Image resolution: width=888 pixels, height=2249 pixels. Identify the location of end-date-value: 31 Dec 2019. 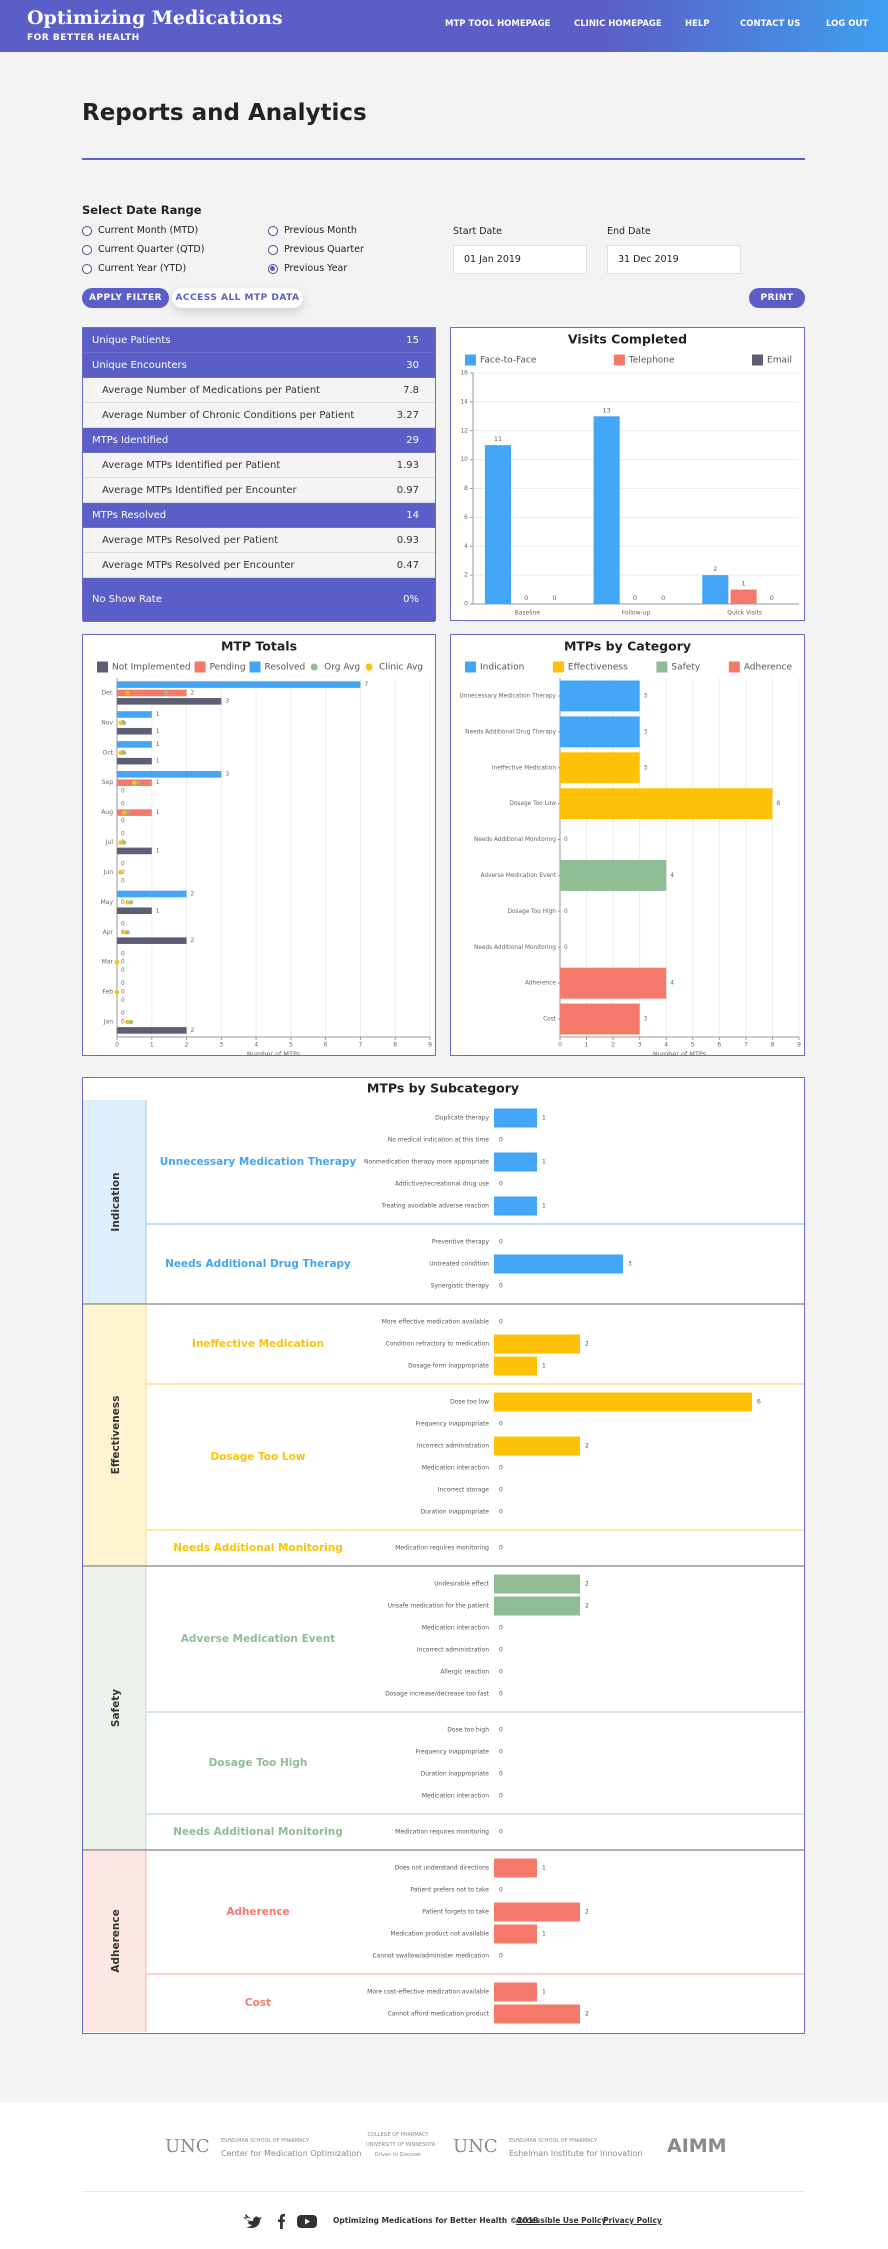
(648, 259).